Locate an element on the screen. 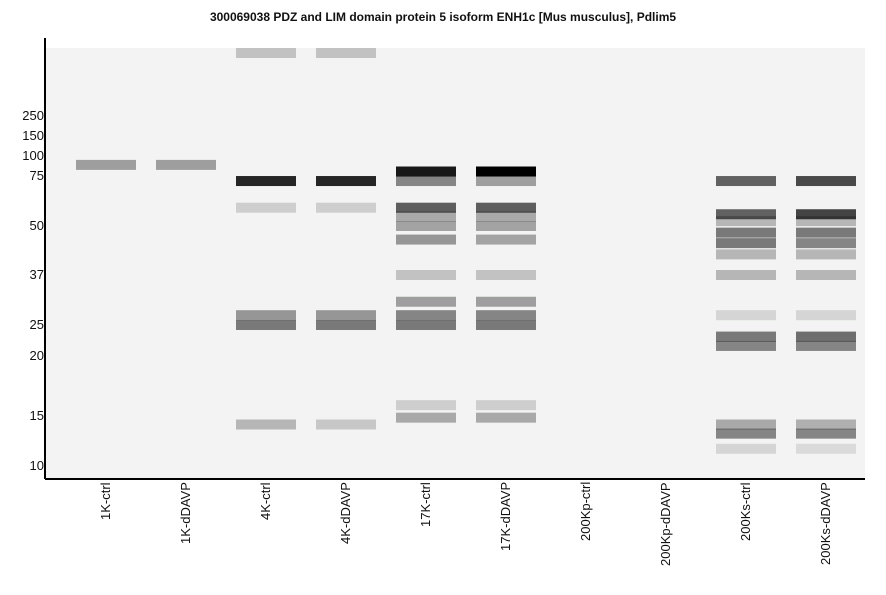 The height and width of the screenshot is (595, 886). lane-label: 200Ks-ctrl is located at coordinates (745, 511).